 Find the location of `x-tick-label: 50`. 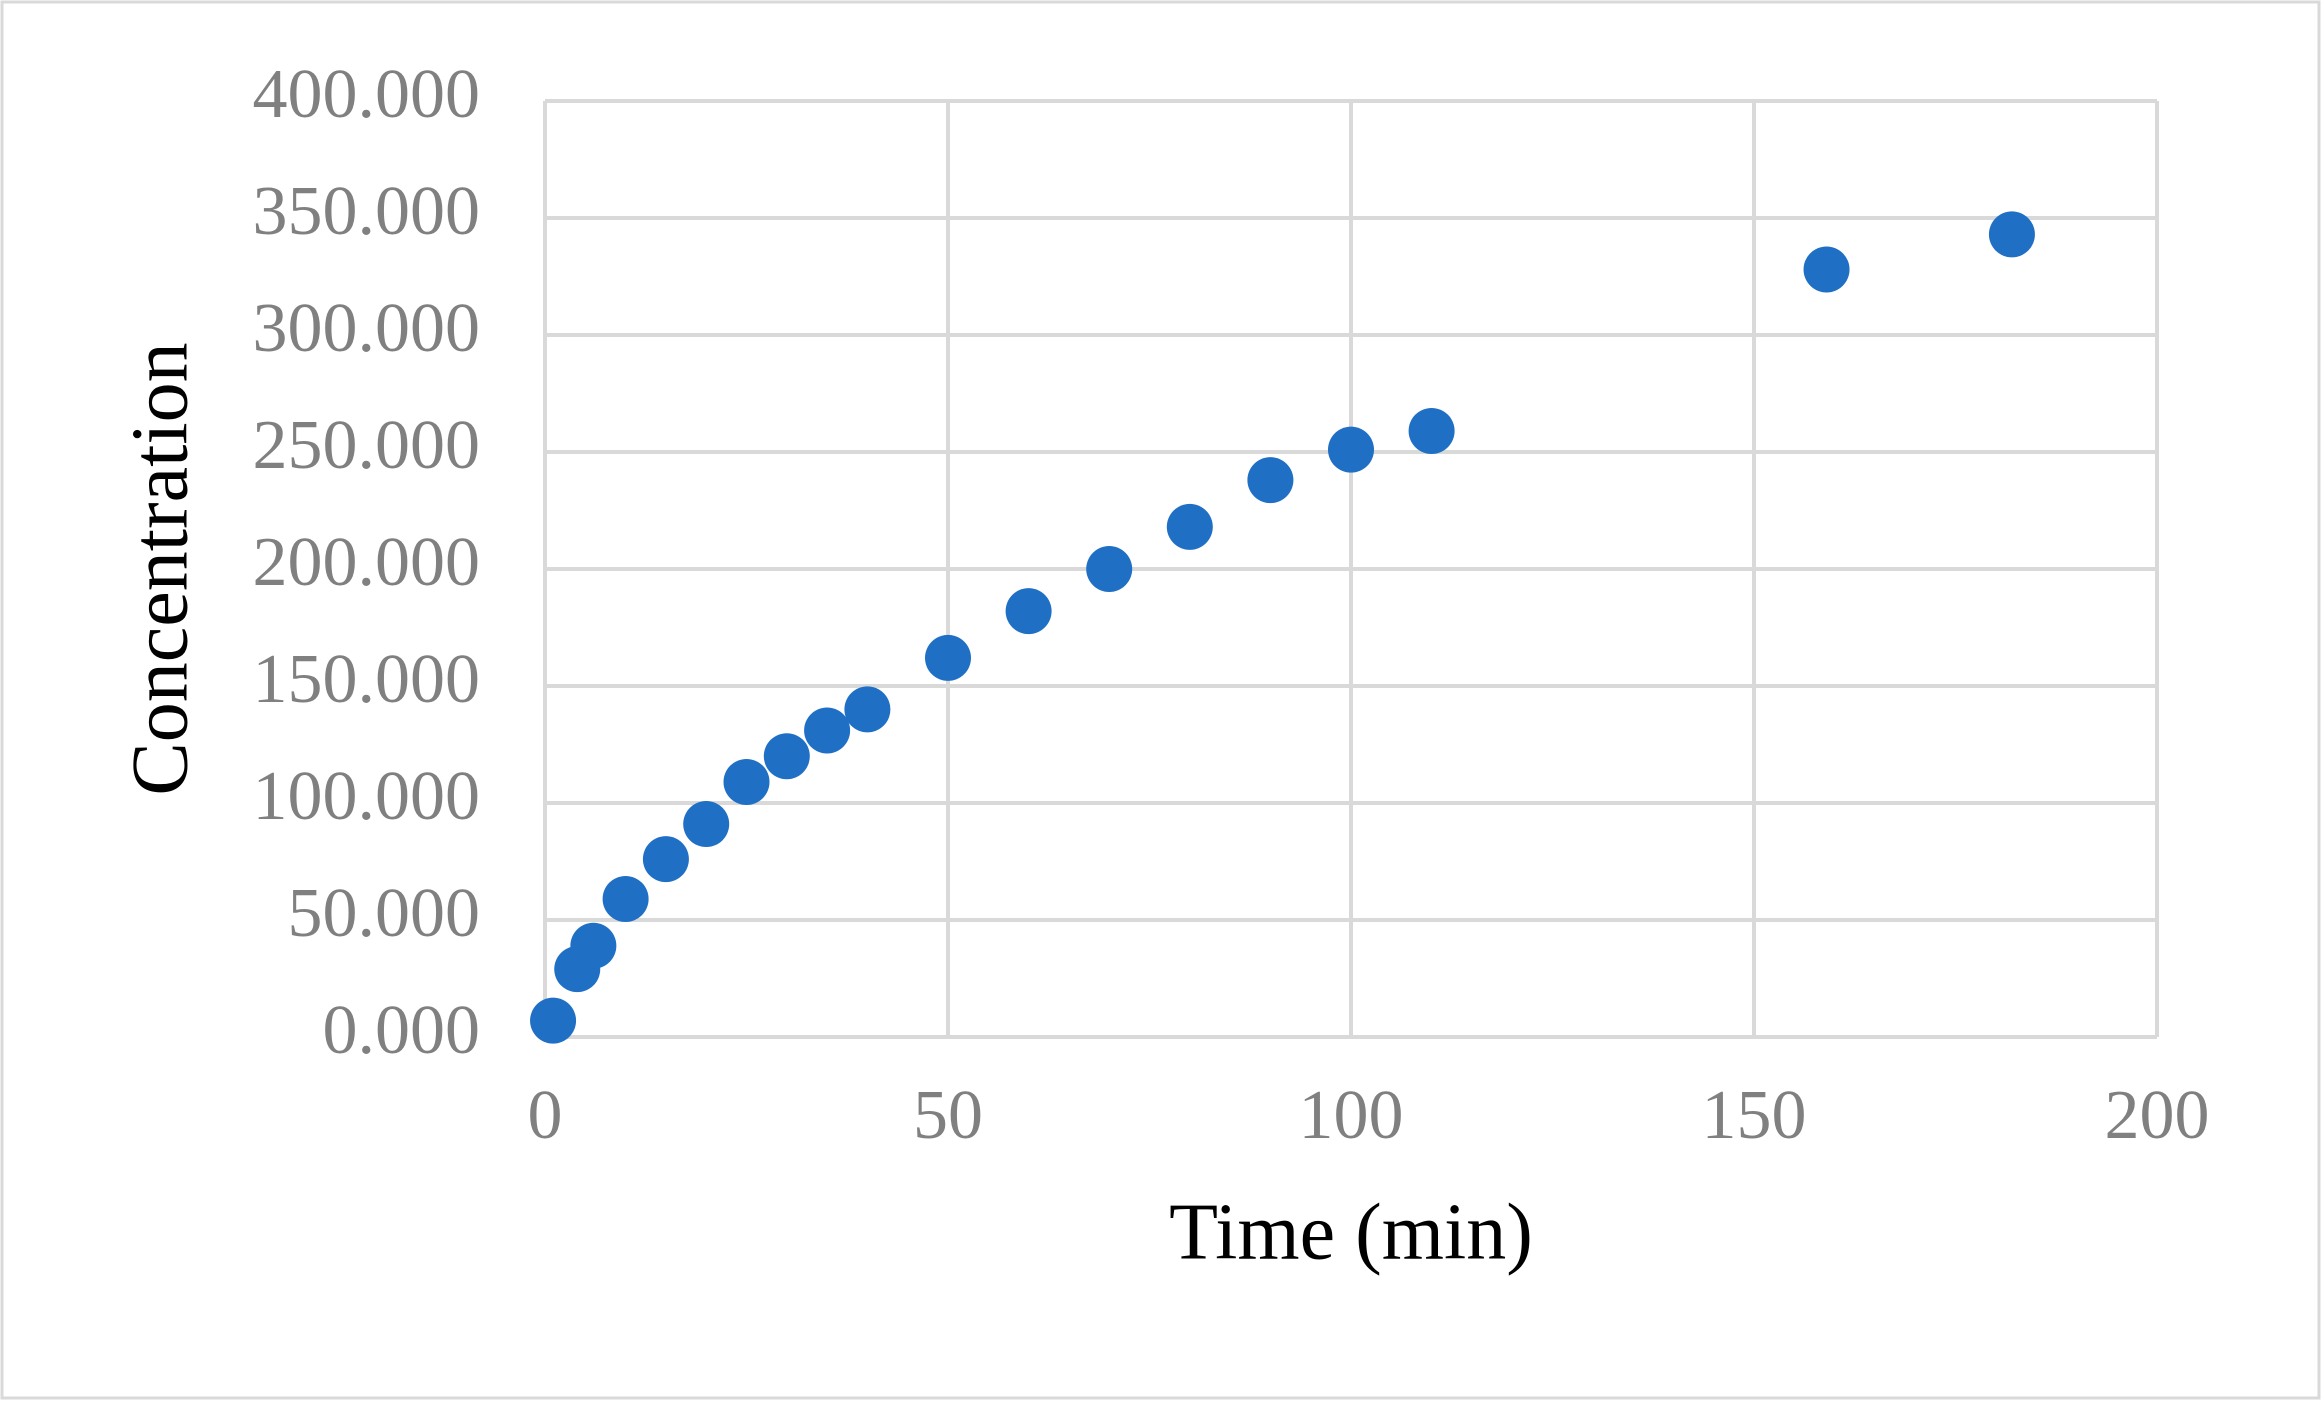

x-tick-label: 50 is located at coordinates (948, 1115).